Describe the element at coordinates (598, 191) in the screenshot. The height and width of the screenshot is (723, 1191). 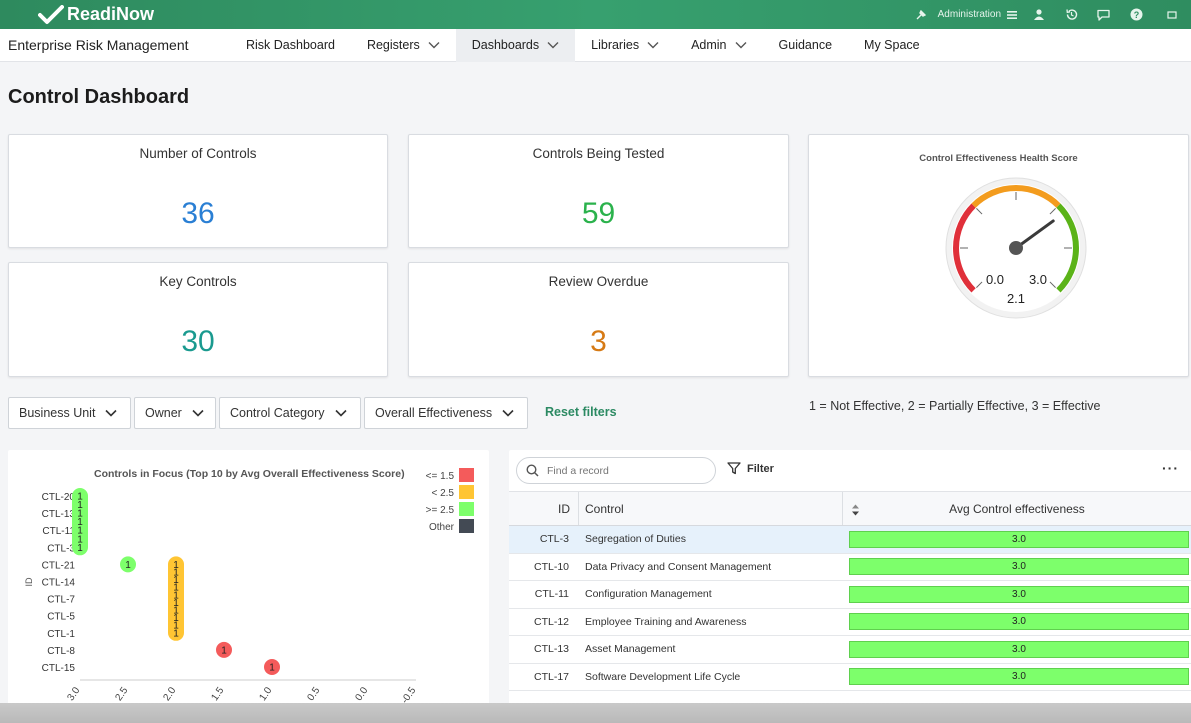
I see `kpi-card-controls-being-tested: Controls Being Tested 59` at that location.